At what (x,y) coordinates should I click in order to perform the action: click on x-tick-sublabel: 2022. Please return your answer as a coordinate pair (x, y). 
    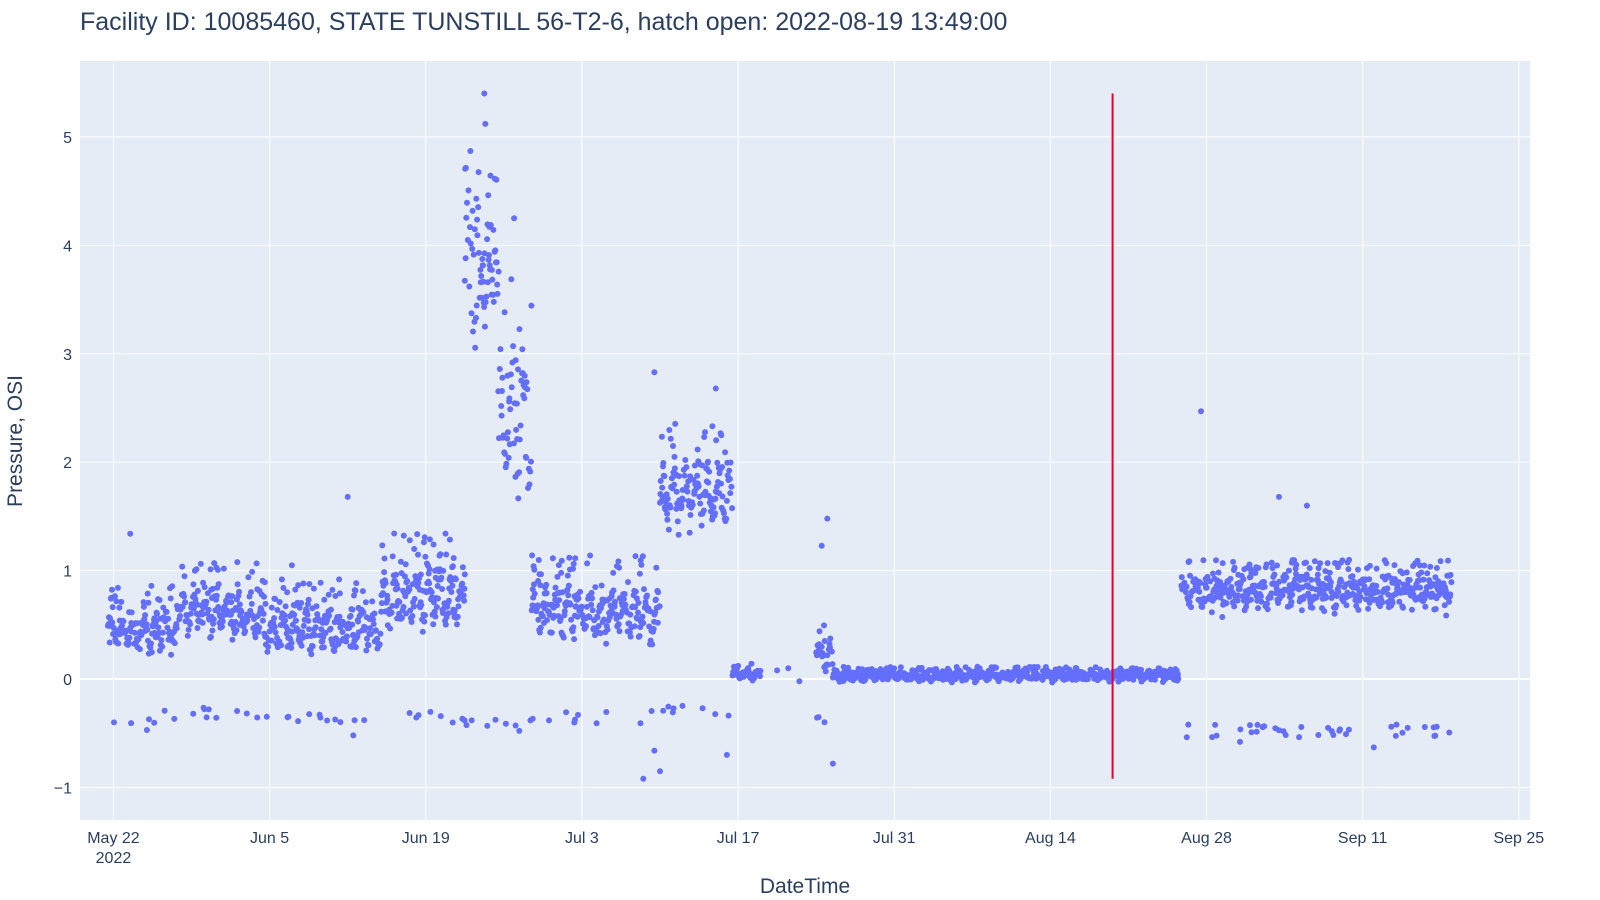
    Looking at the image, I should click on (114, 858).